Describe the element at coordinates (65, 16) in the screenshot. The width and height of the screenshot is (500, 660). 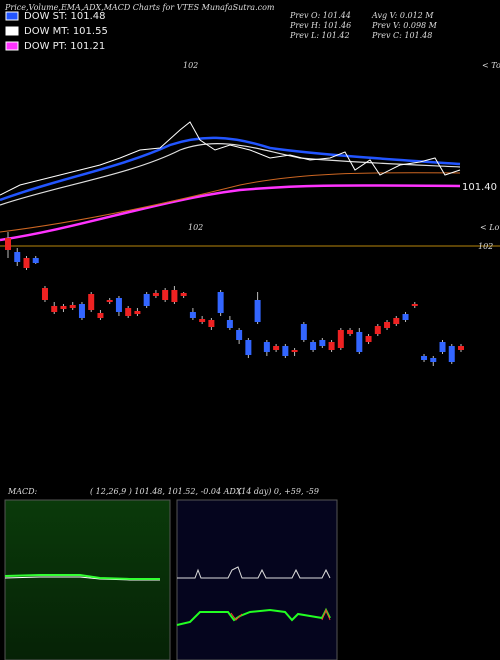
I see `legend-entry: DOW ST: 101.48` at that location.